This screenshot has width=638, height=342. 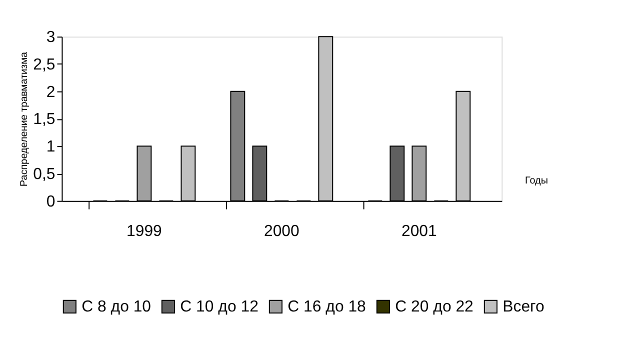 What do you see at coordinates (51, 37) in the screenshot?
I see `y-tick-label: 3` at bounding box center [51, 37].